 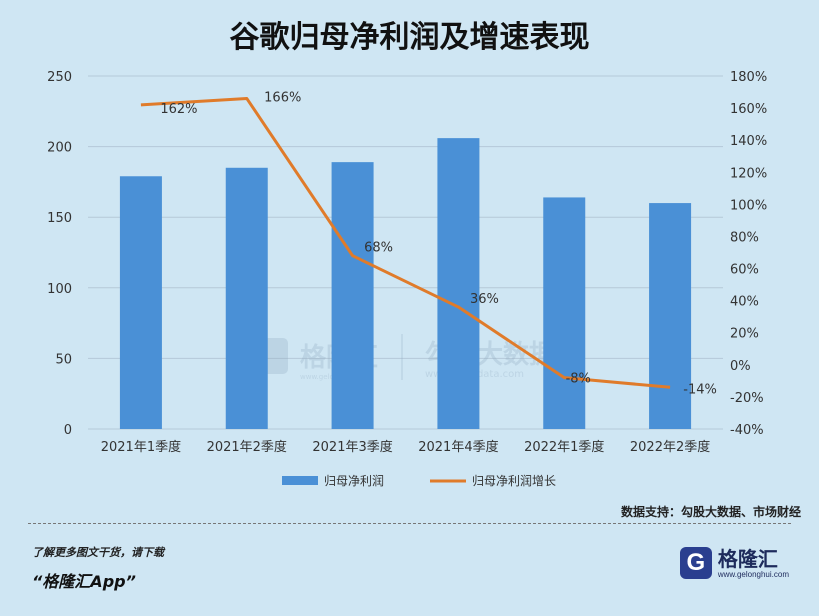 I want to click on logo-url: www.gelonghui.com, so click(x=753, y=574).